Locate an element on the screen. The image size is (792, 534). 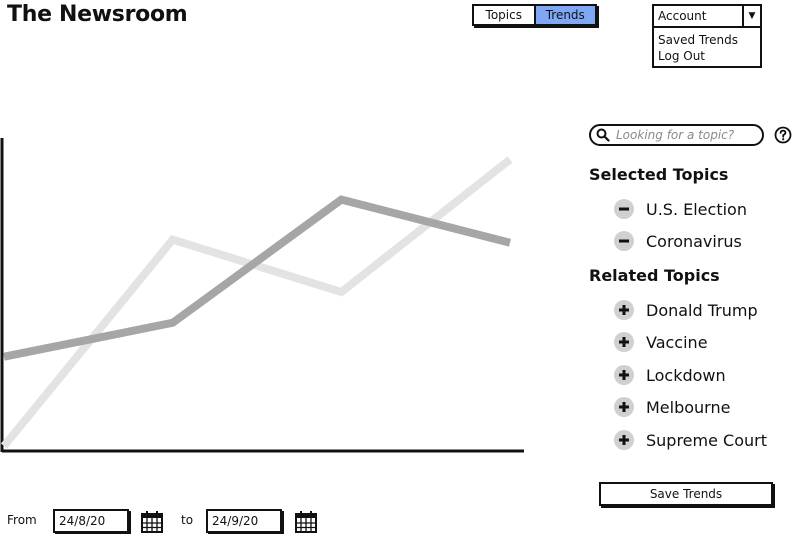
topic-search is located at coordinates (676, 135).